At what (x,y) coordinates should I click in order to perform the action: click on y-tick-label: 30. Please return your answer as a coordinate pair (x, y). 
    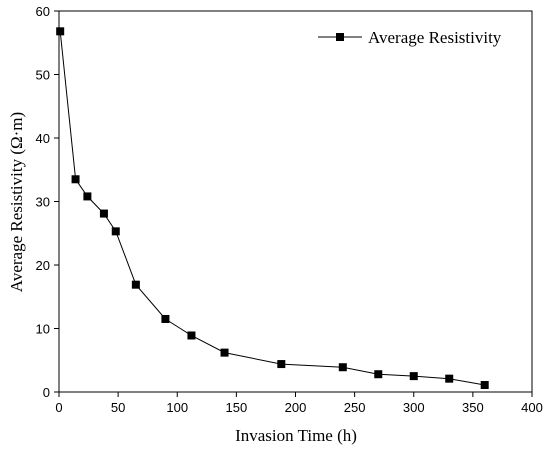
    Looking at the image, I should click on (43, 202).